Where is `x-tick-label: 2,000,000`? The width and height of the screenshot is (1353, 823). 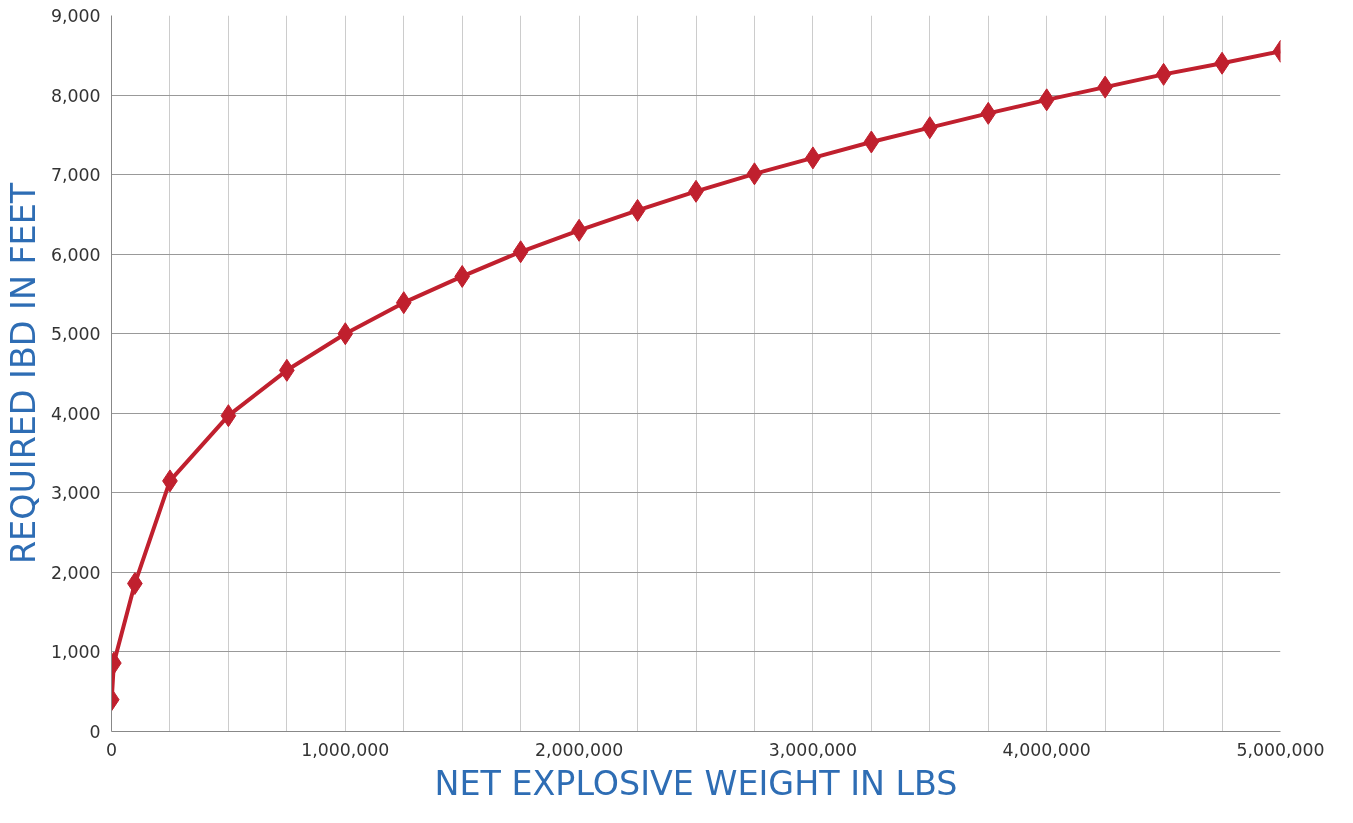
x-tick-label: 2,000,000 is located at coordinates (579, 749).